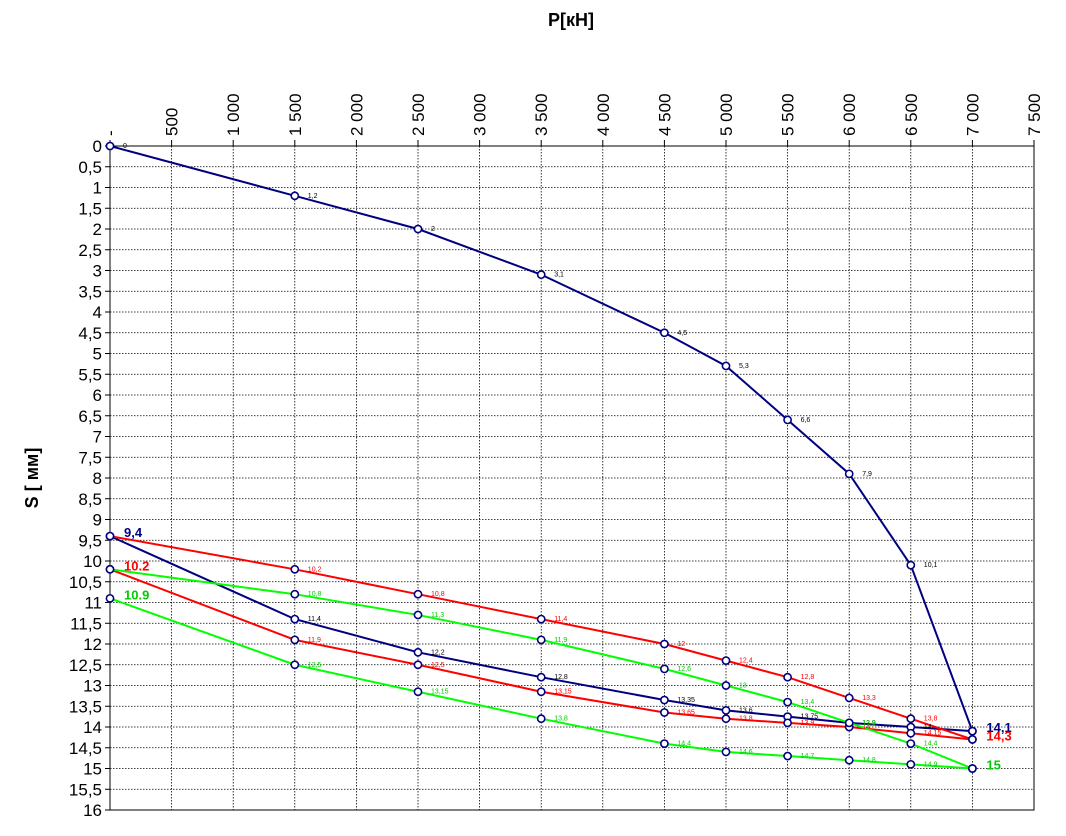 The image size is (1066, 836). Describe the element at coordinates (97, 188) in the screenshot. I see `y-tick-label: 1` at that location.